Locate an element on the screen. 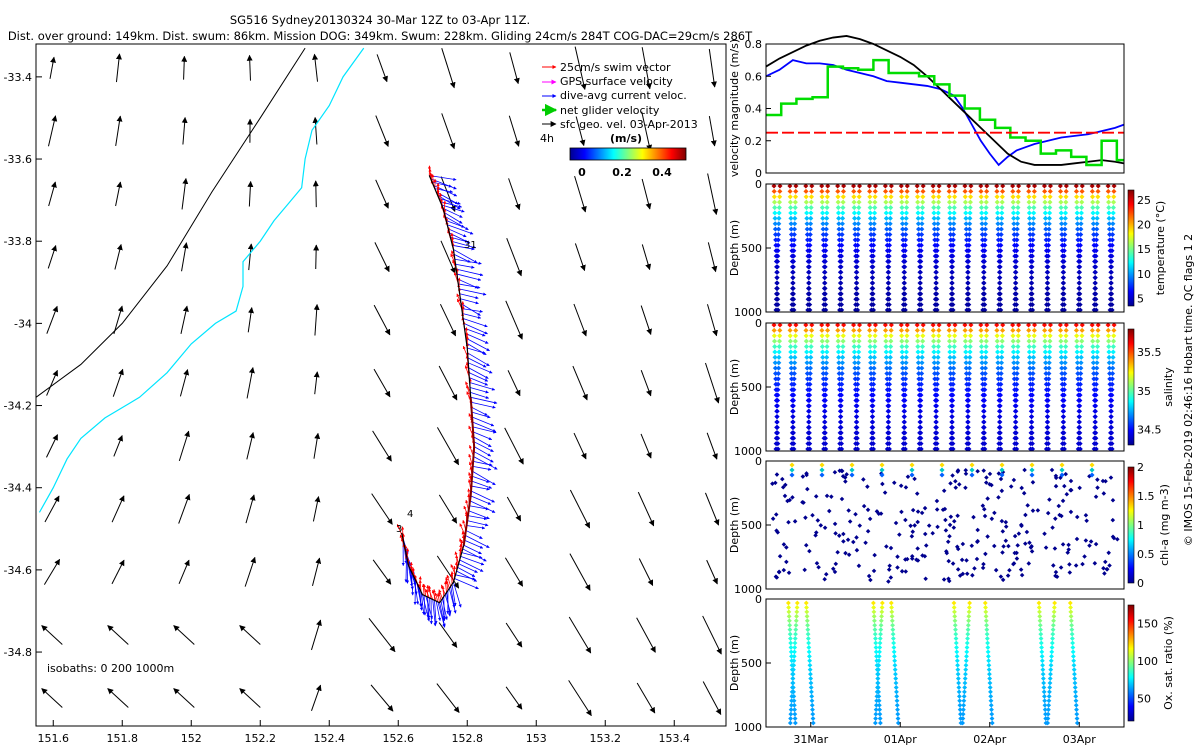 This screenshot has height=750, width=1200. salinity-ylabel: Depth (m) is located at coordinates (734, 387).